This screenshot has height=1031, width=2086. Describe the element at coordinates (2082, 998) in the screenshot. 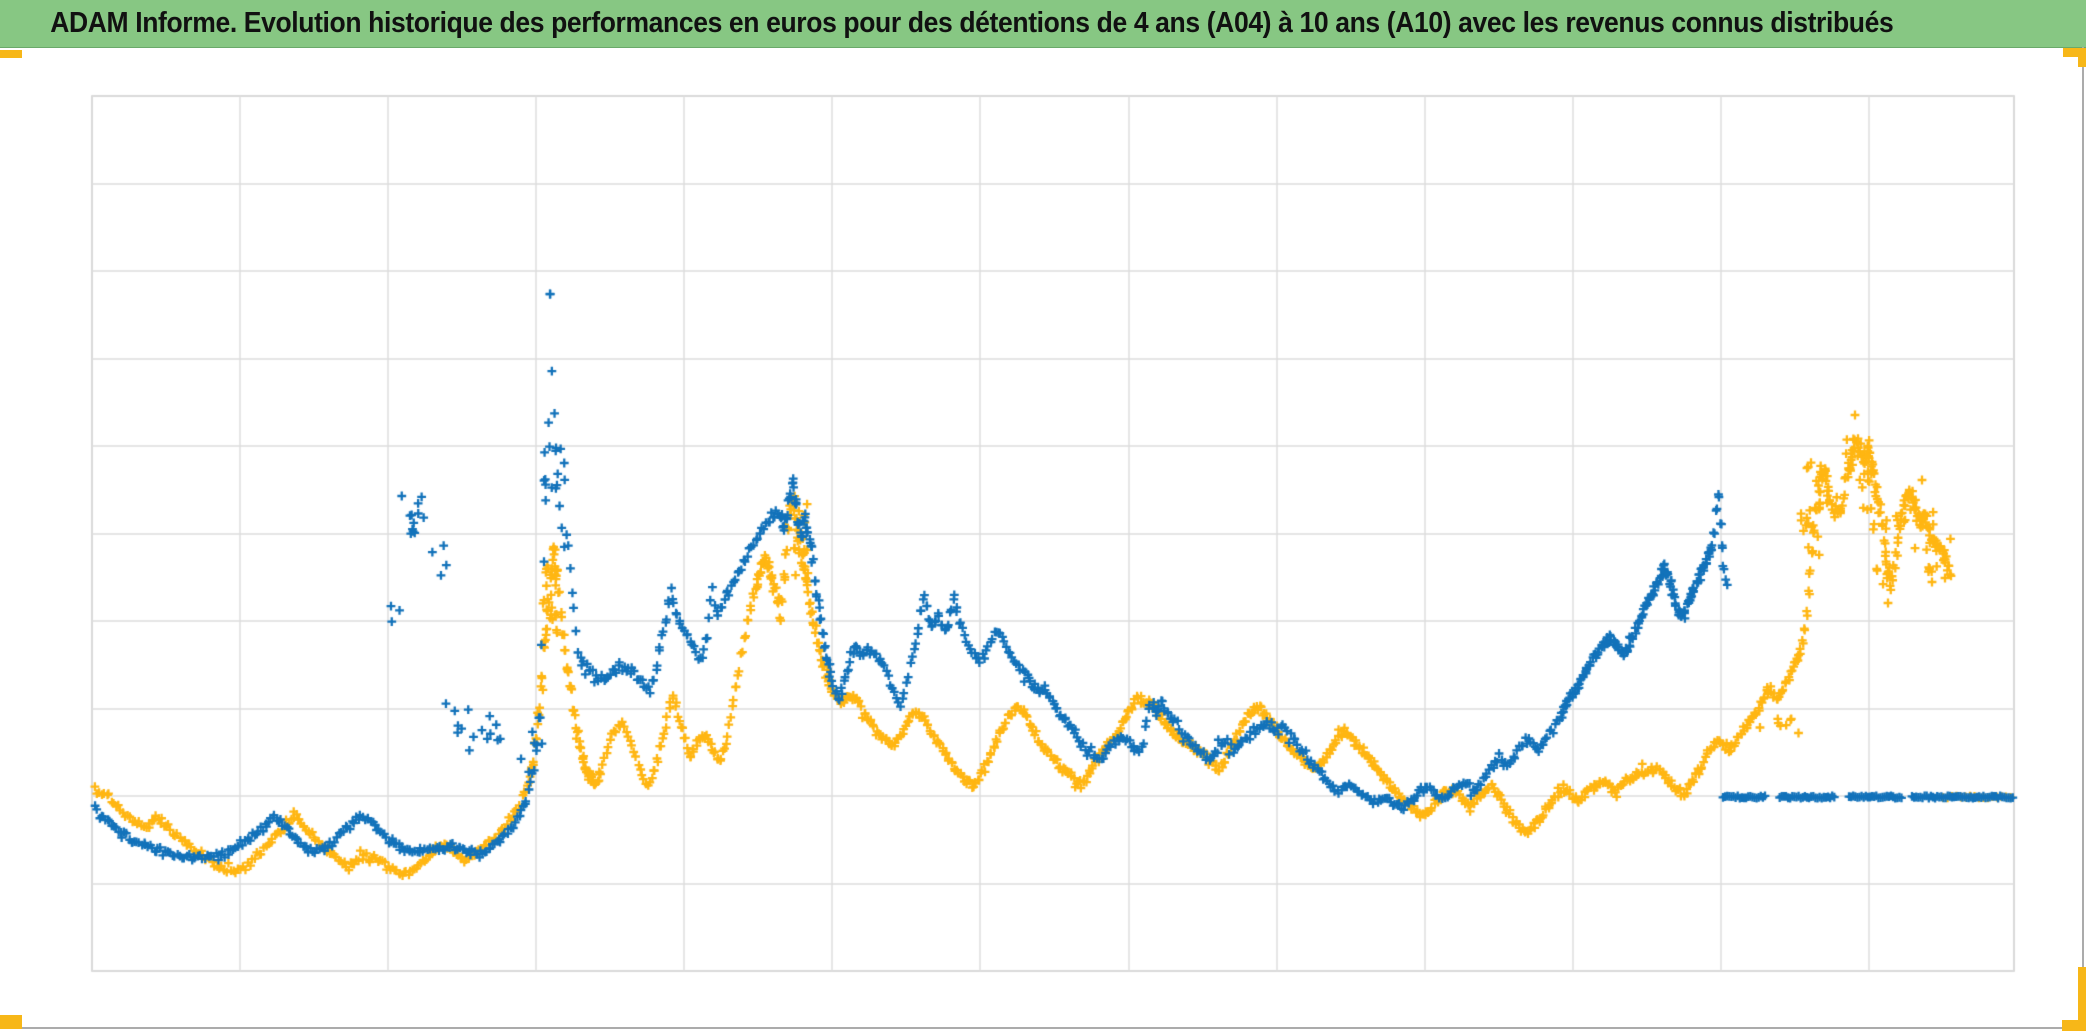

I see `frame-accent-bottom-right-v-icon` at that location.